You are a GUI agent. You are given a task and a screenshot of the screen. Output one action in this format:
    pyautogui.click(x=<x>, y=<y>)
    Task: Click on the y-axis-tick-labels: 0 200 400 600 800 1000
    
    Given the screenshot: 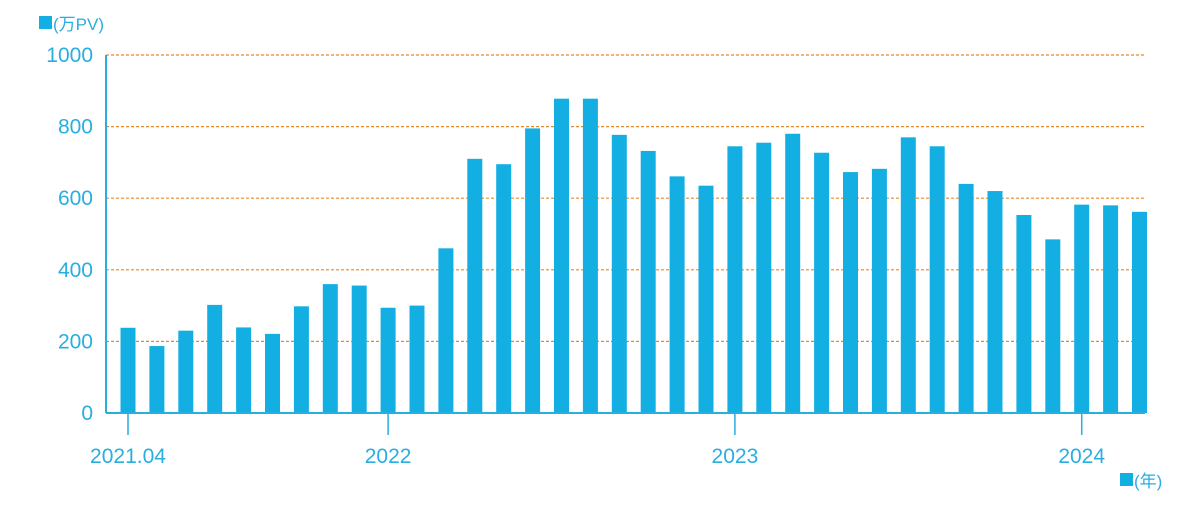 What is the action you would take?
    pyautogui.click(x=69, y=234)
    